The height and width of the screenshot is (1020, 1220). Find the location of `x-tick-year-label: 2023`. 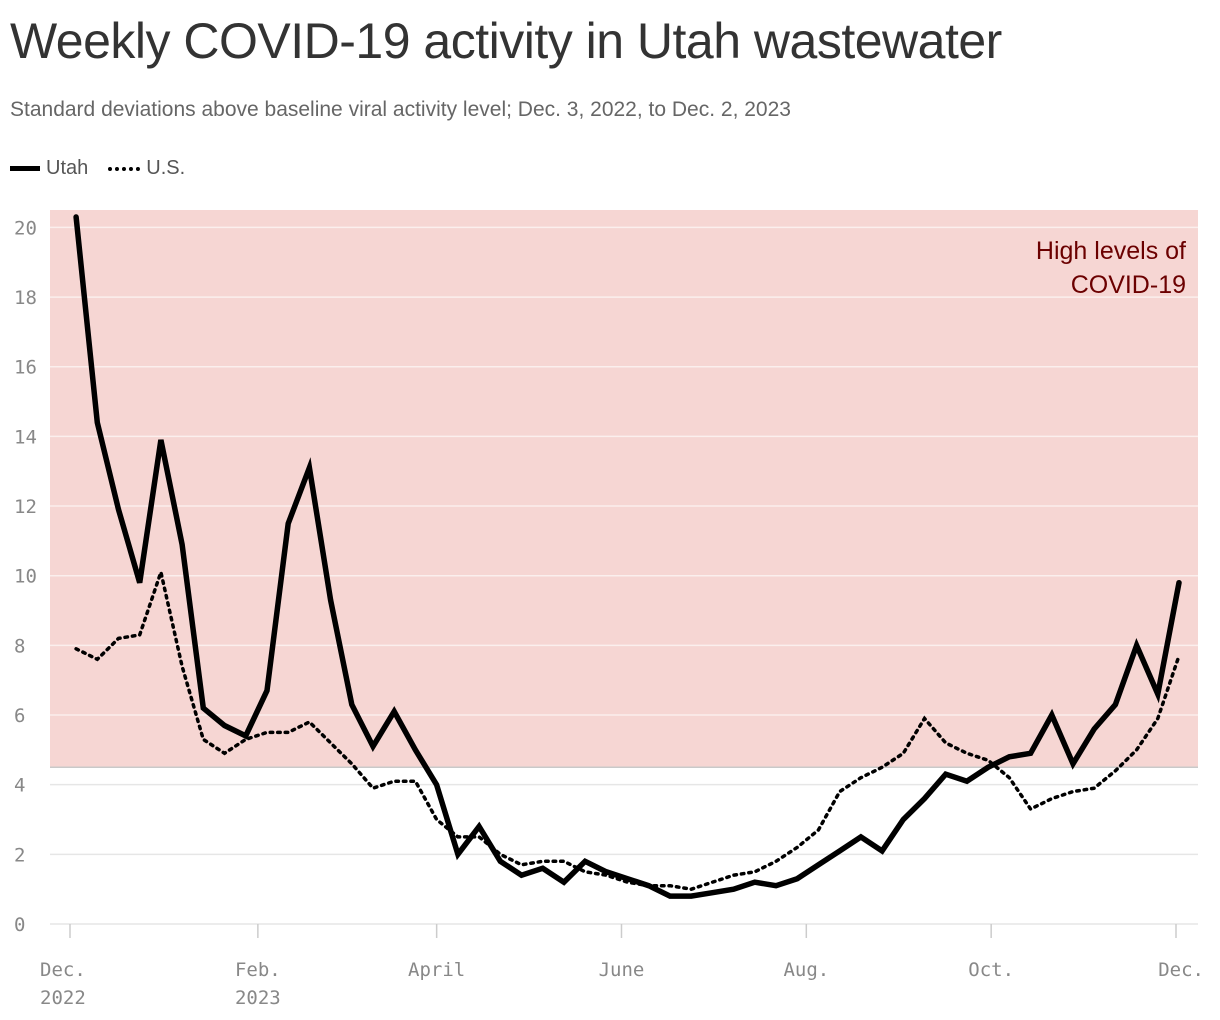

x-tick-year-label: 2023 is located at coordinates (258, 998).